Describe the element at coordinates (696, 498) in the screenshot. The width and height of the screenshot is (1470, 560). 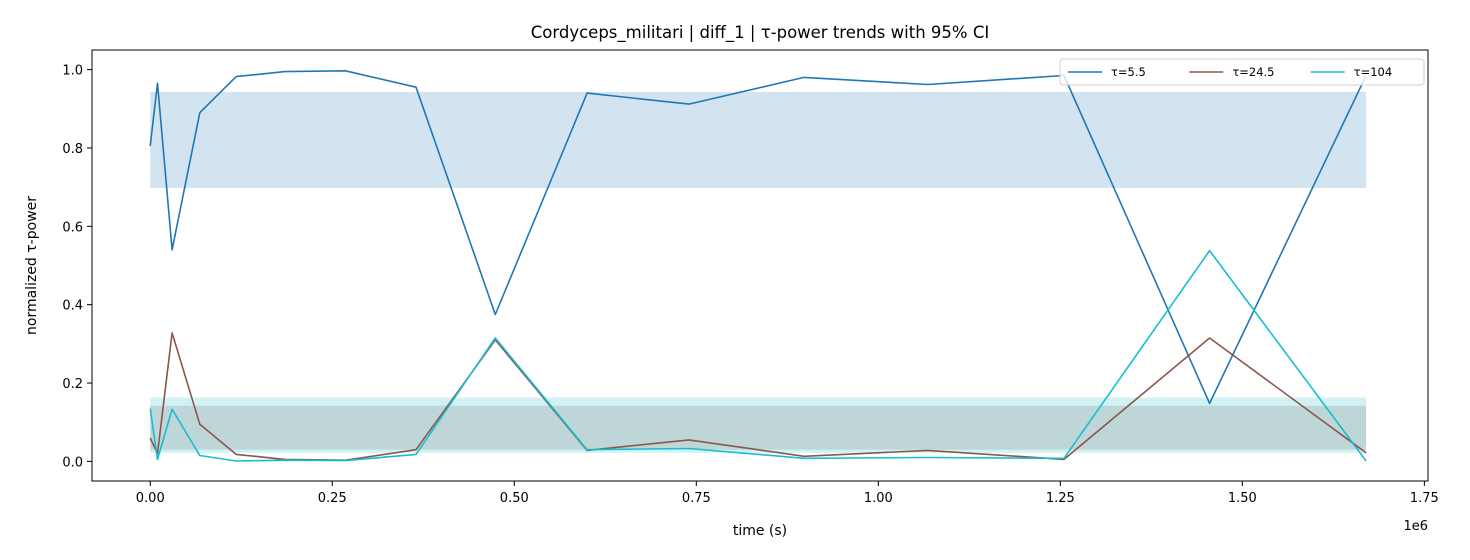
I see `x-tick-label: 0.75` at that location.